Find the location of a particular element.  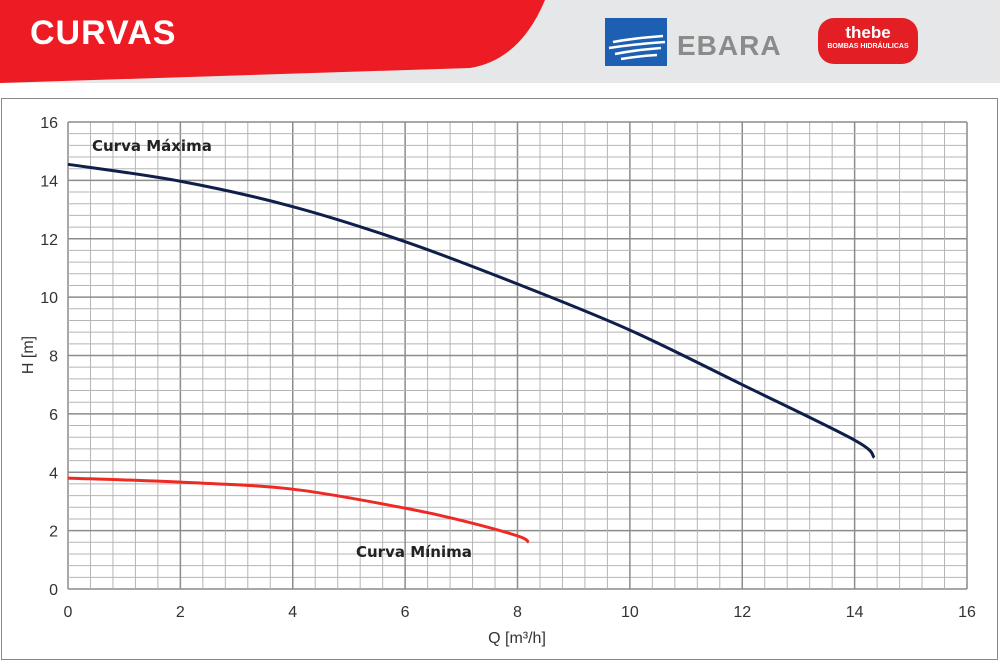

x-tick-label: 12 is located at coordinates (742, 612).